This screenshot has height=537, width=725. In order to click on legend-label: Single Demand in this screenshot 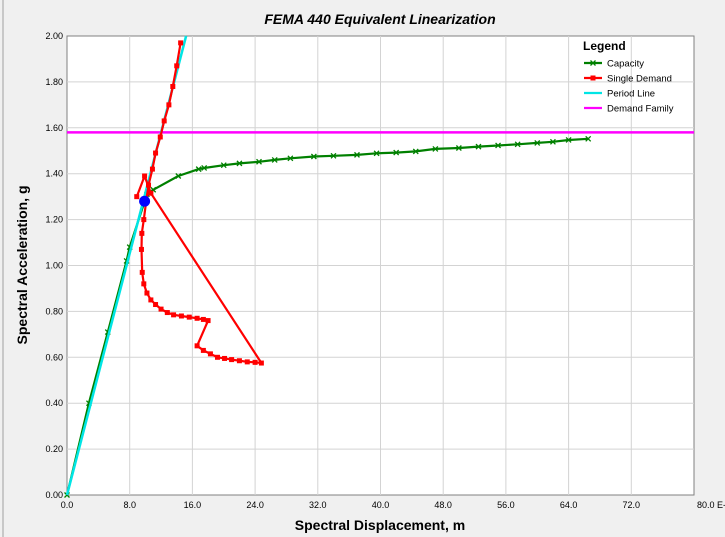, I will do `click(639, 79)`.